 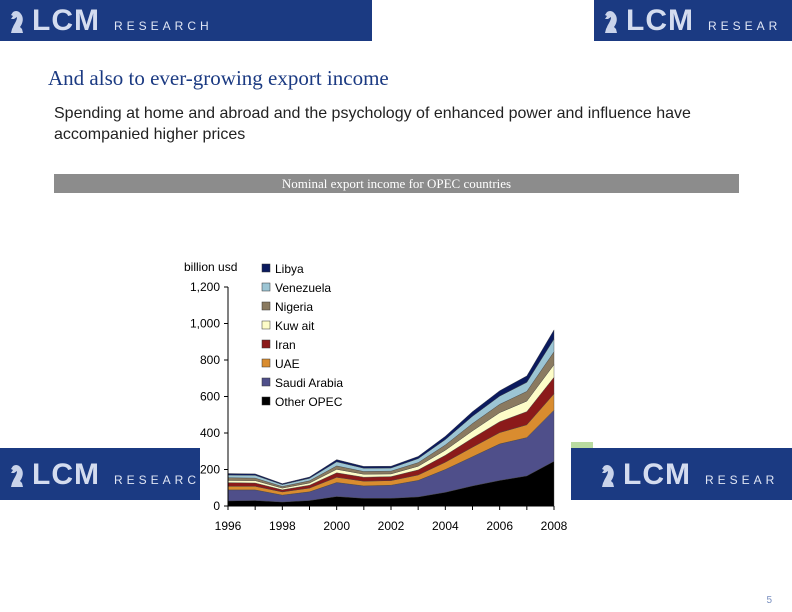 What do you see at coordinates (216, 506) in the screenshot?
I see `y-tick-label: 0` at bounding box center [216, 506].